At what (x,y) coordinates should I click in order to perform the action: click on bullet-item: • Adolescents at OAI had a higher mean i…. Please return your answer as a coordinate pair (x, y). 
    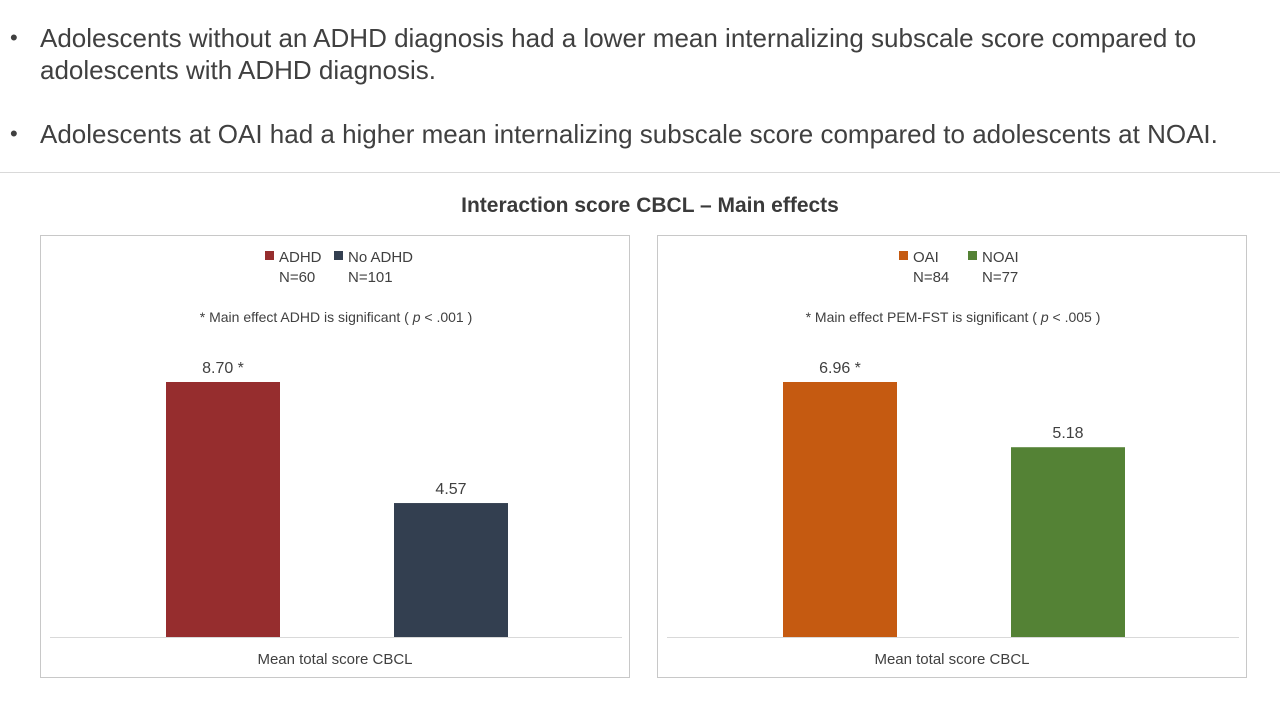
    Looking at the image, I should click on (625, 134).